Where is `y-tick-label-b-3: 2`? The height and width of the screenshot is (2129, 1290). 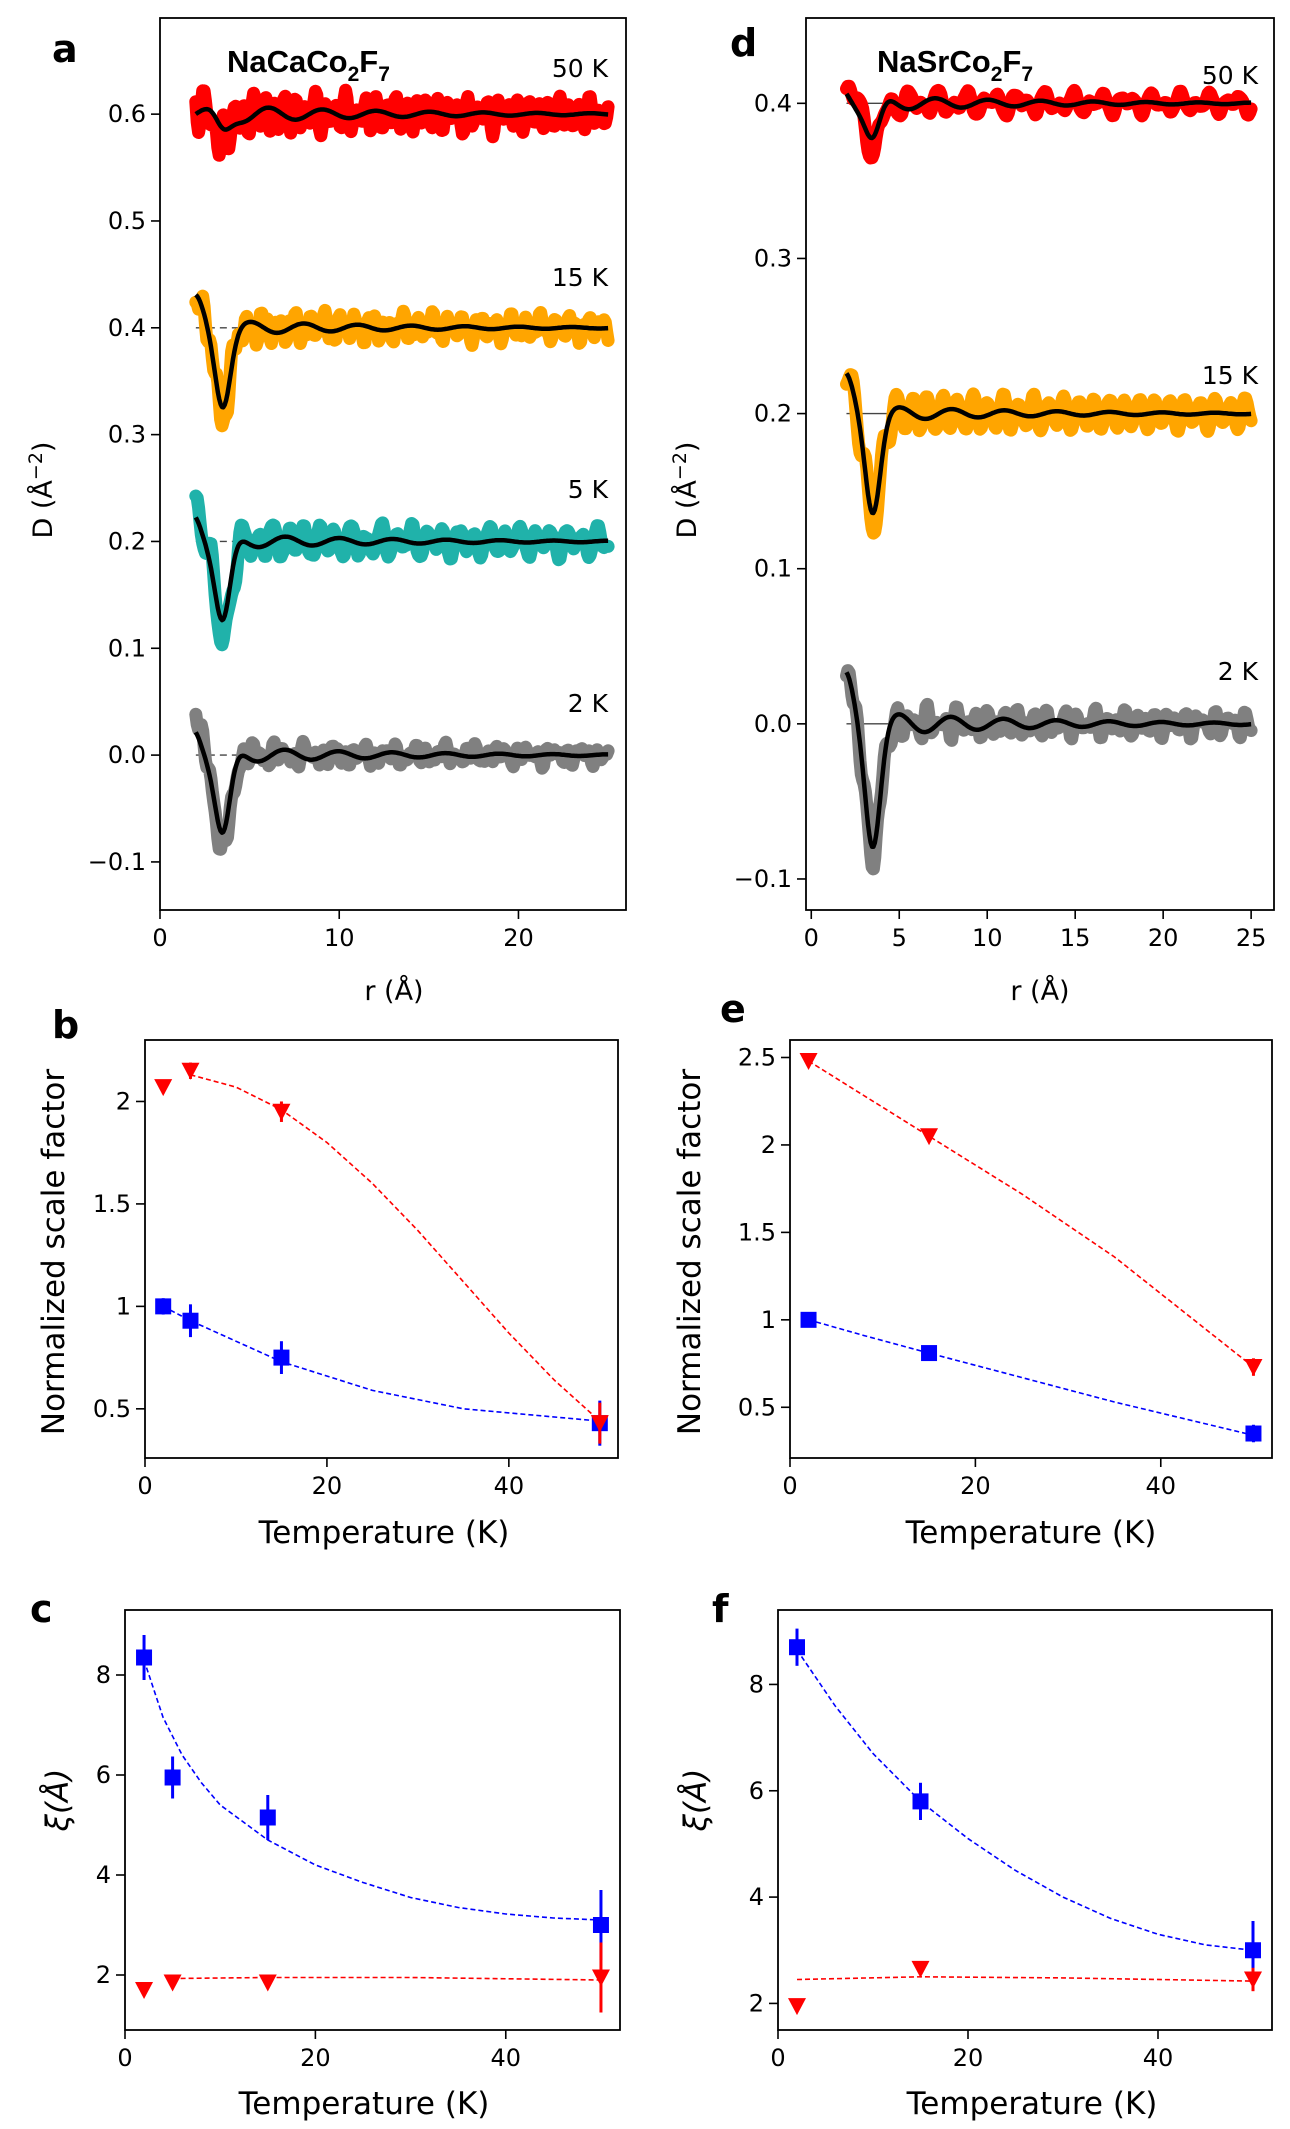 y-tick-label-b-3: 2 is located at coordinates (123, 1101).